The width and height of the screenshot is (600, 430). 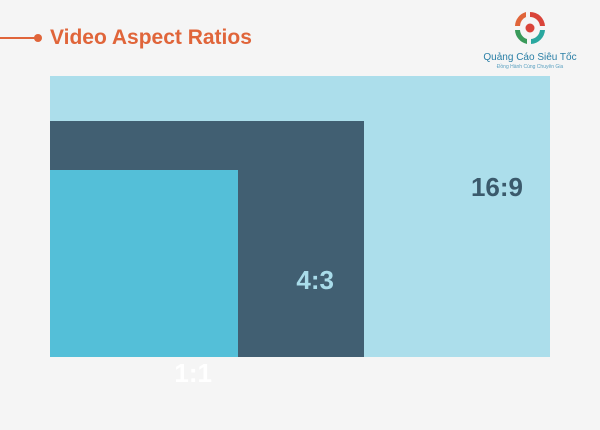 What do you see at coordinates (38, 38) in the screenshot?
I see `title-accent-dot` at bounding box center [38, 38].